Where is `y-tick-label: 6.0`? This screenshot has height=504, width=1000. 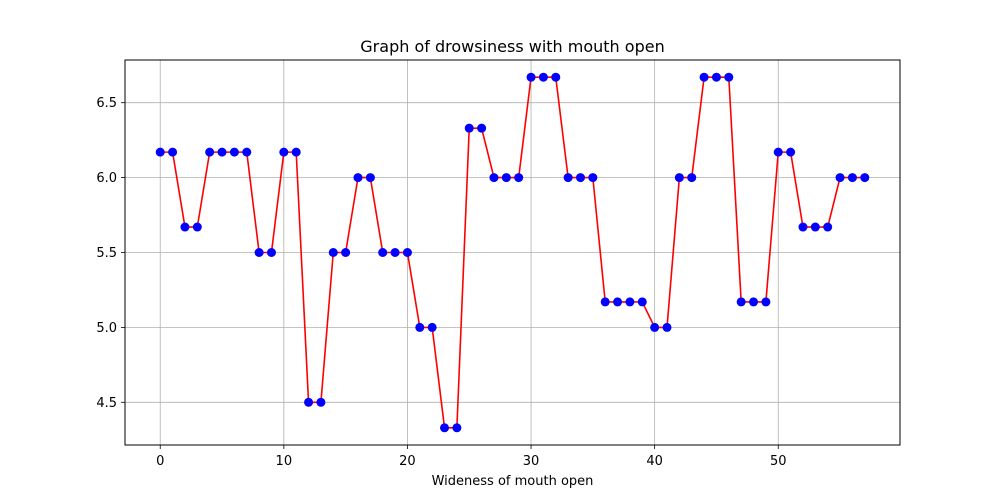
y-tick-label: 6.0 is located at coordinates (106, 178).